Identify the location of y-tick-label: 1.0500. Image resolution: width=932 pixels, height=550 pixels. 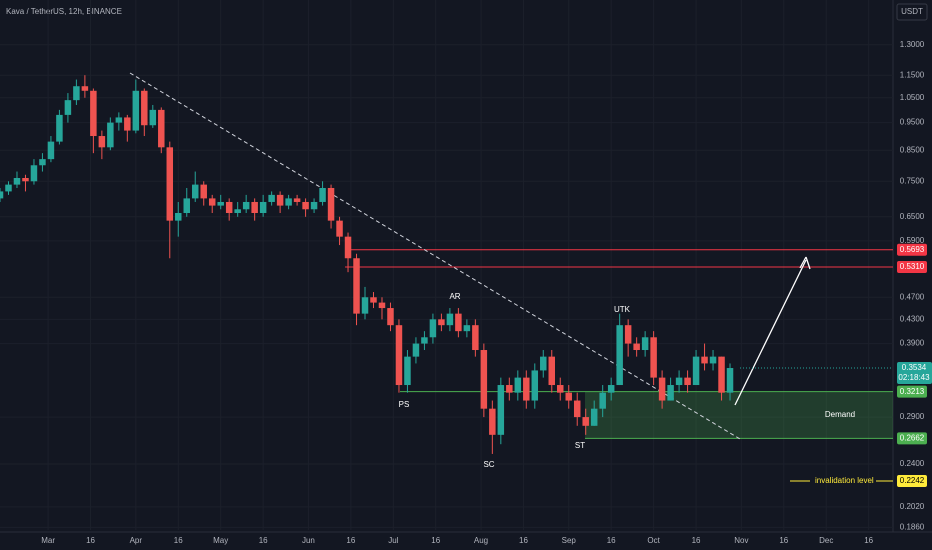
(912, 97).